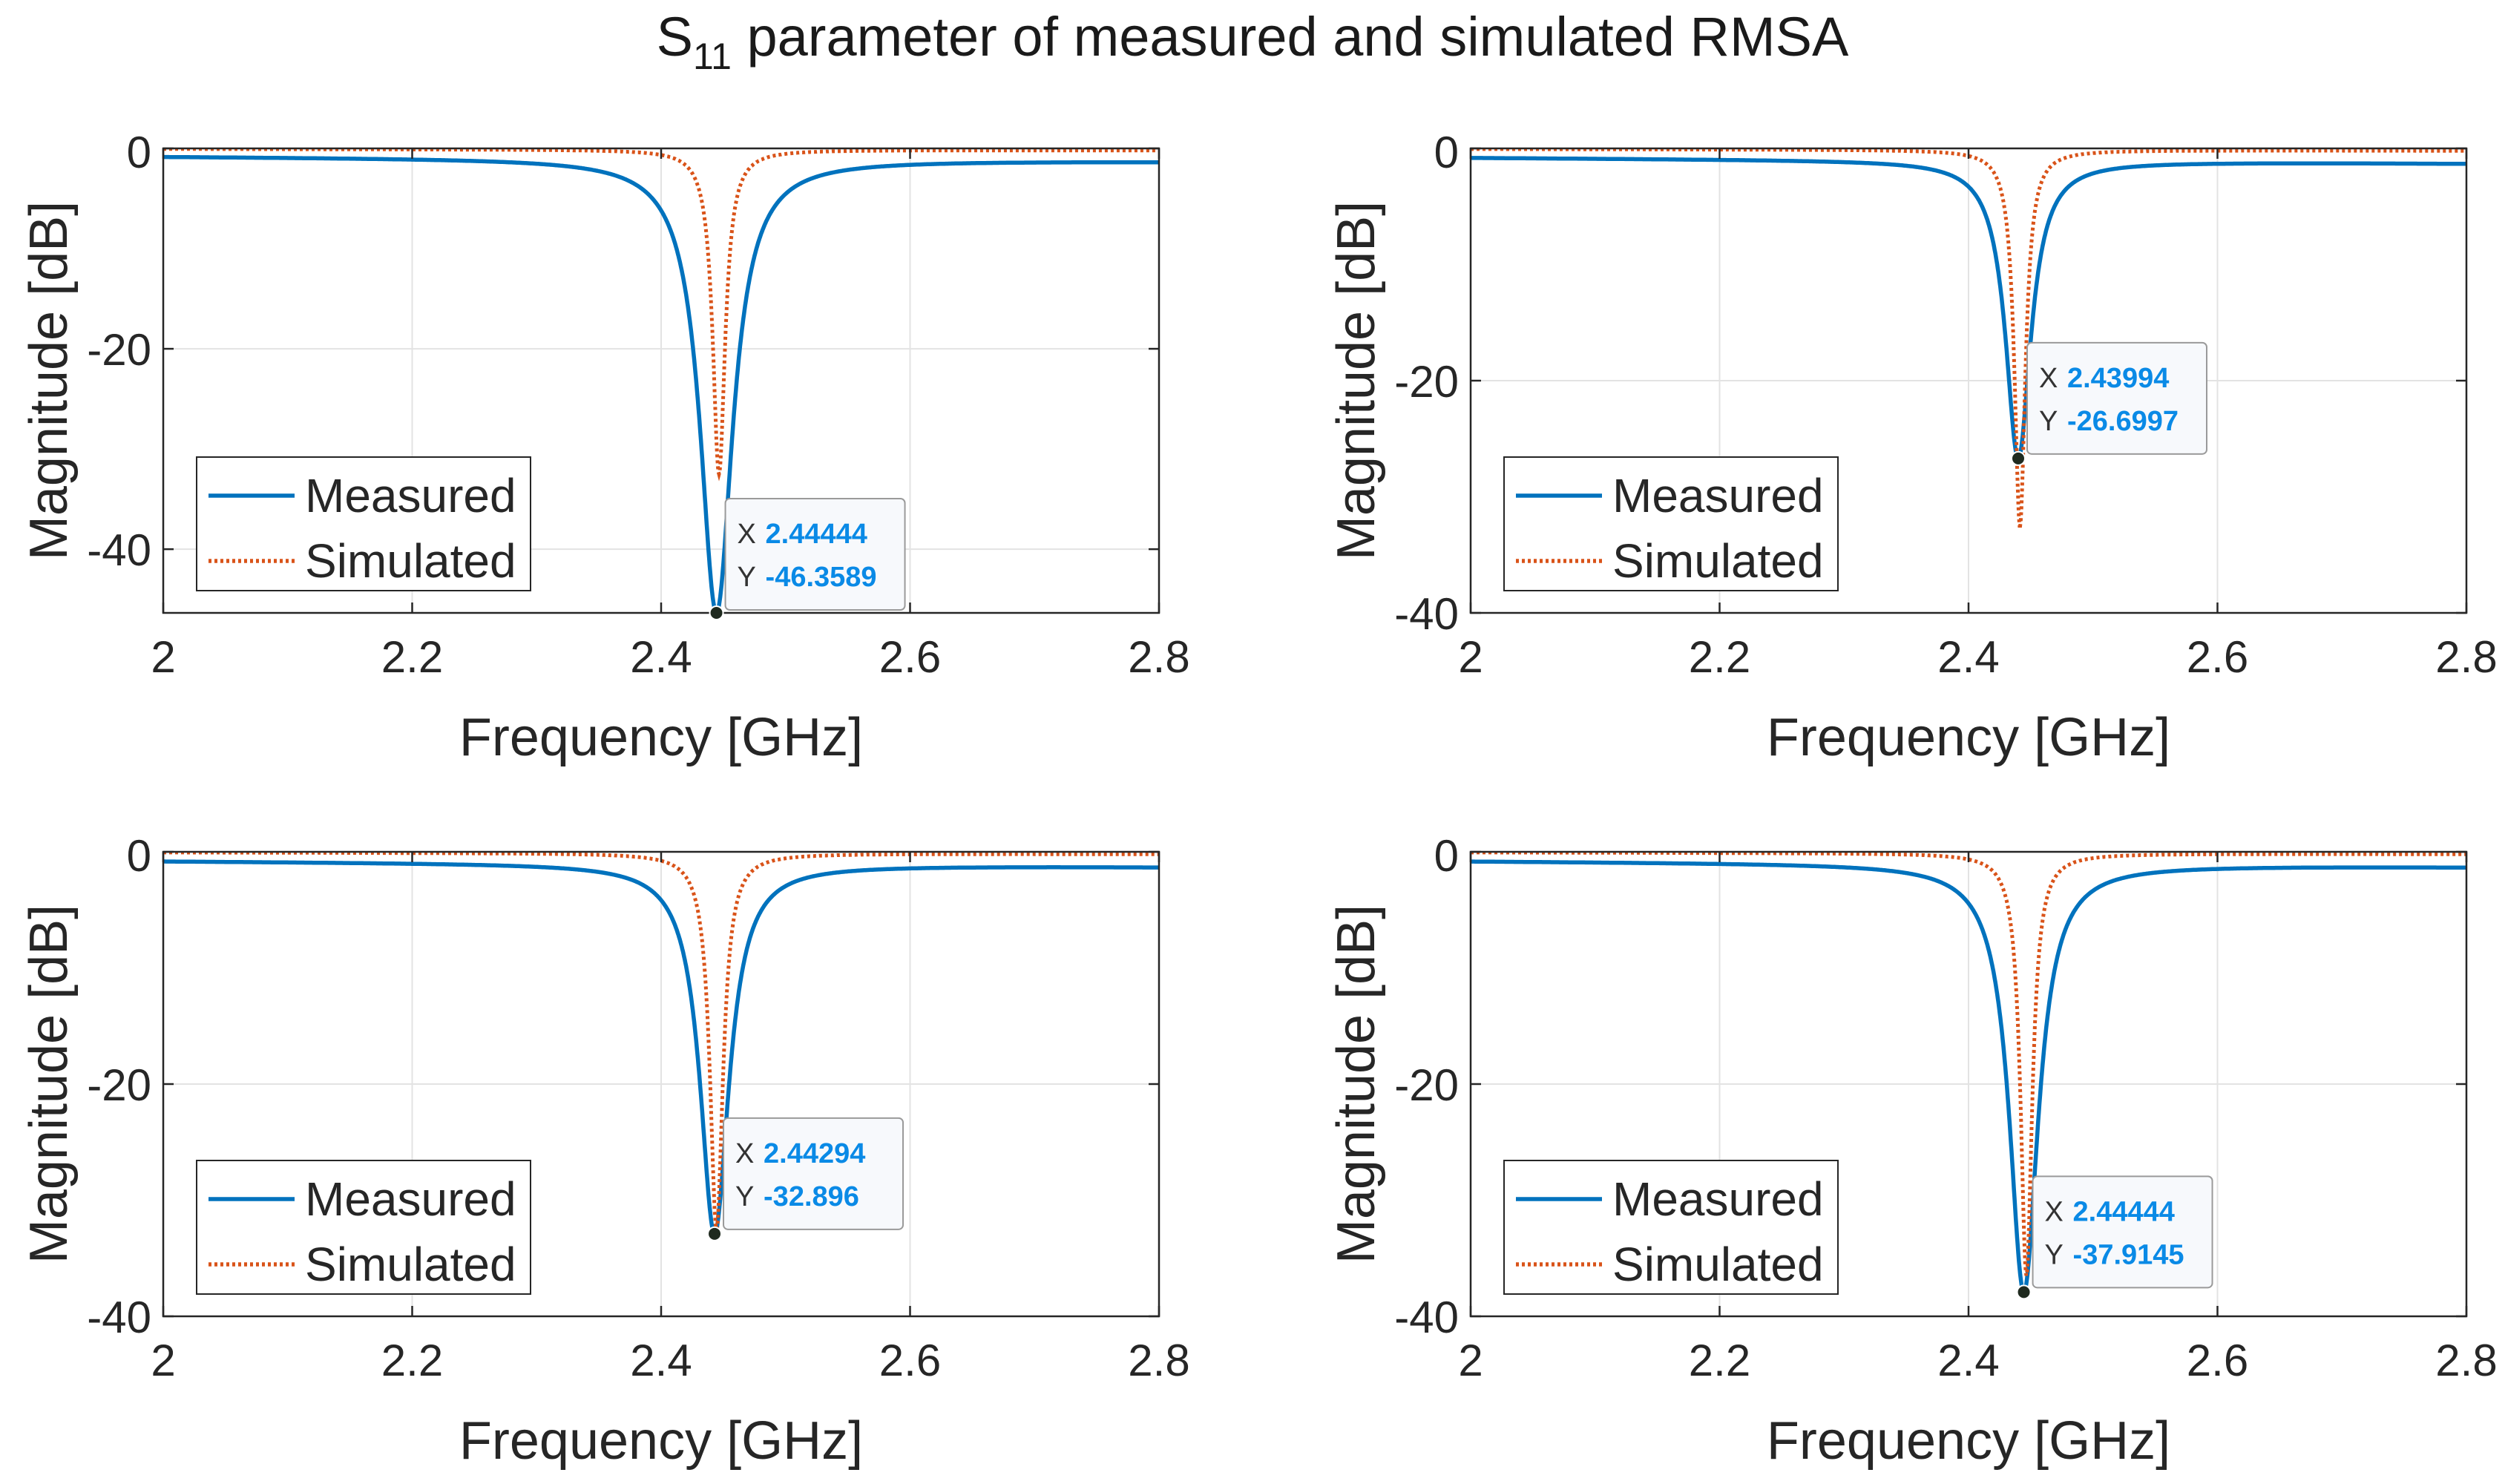  Describe the element at coordinates (821, 577) in the screenshot. I see `datatip-y-value: -46.3589` at that location.